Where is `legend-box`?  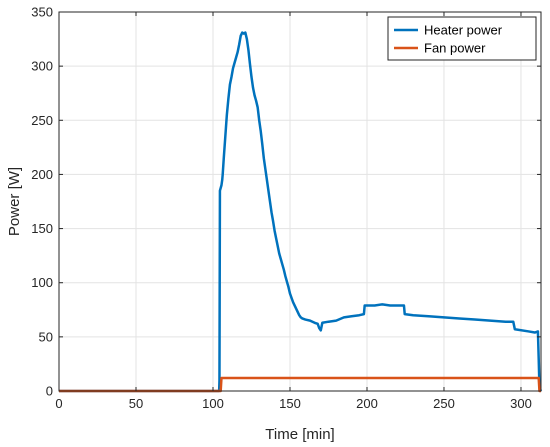 legend-box is located at coordinates (462, 38).